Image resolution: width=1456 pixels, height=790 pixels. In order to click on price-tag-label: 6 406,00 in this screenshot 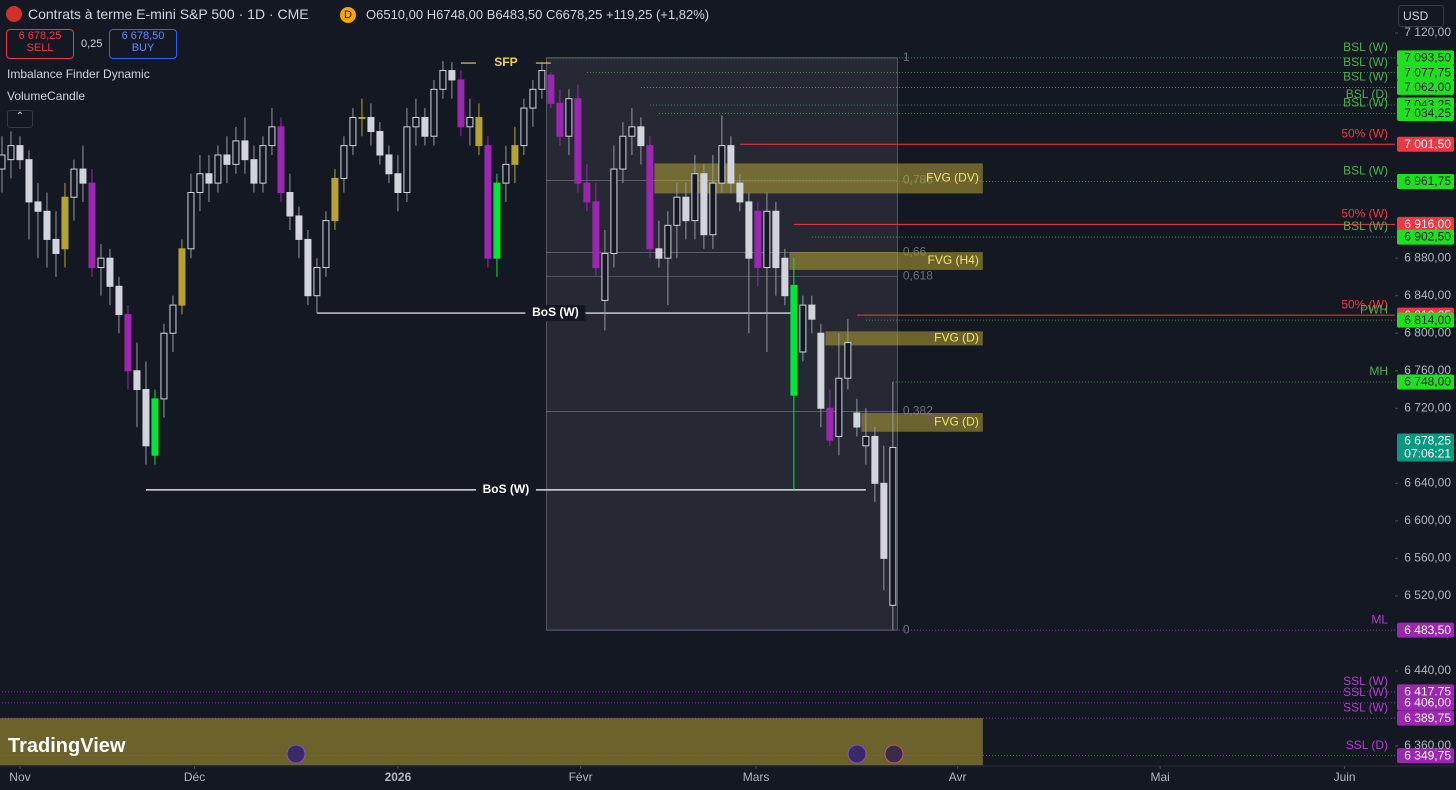, I will do `click(1427, 703)`.